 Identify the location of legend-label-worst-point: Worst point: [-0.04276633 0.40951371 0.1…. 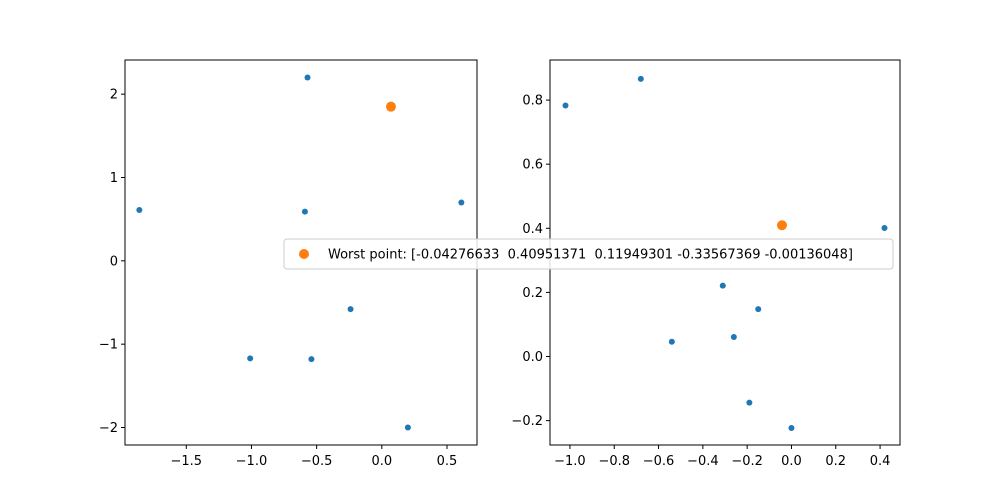
(590, 255).